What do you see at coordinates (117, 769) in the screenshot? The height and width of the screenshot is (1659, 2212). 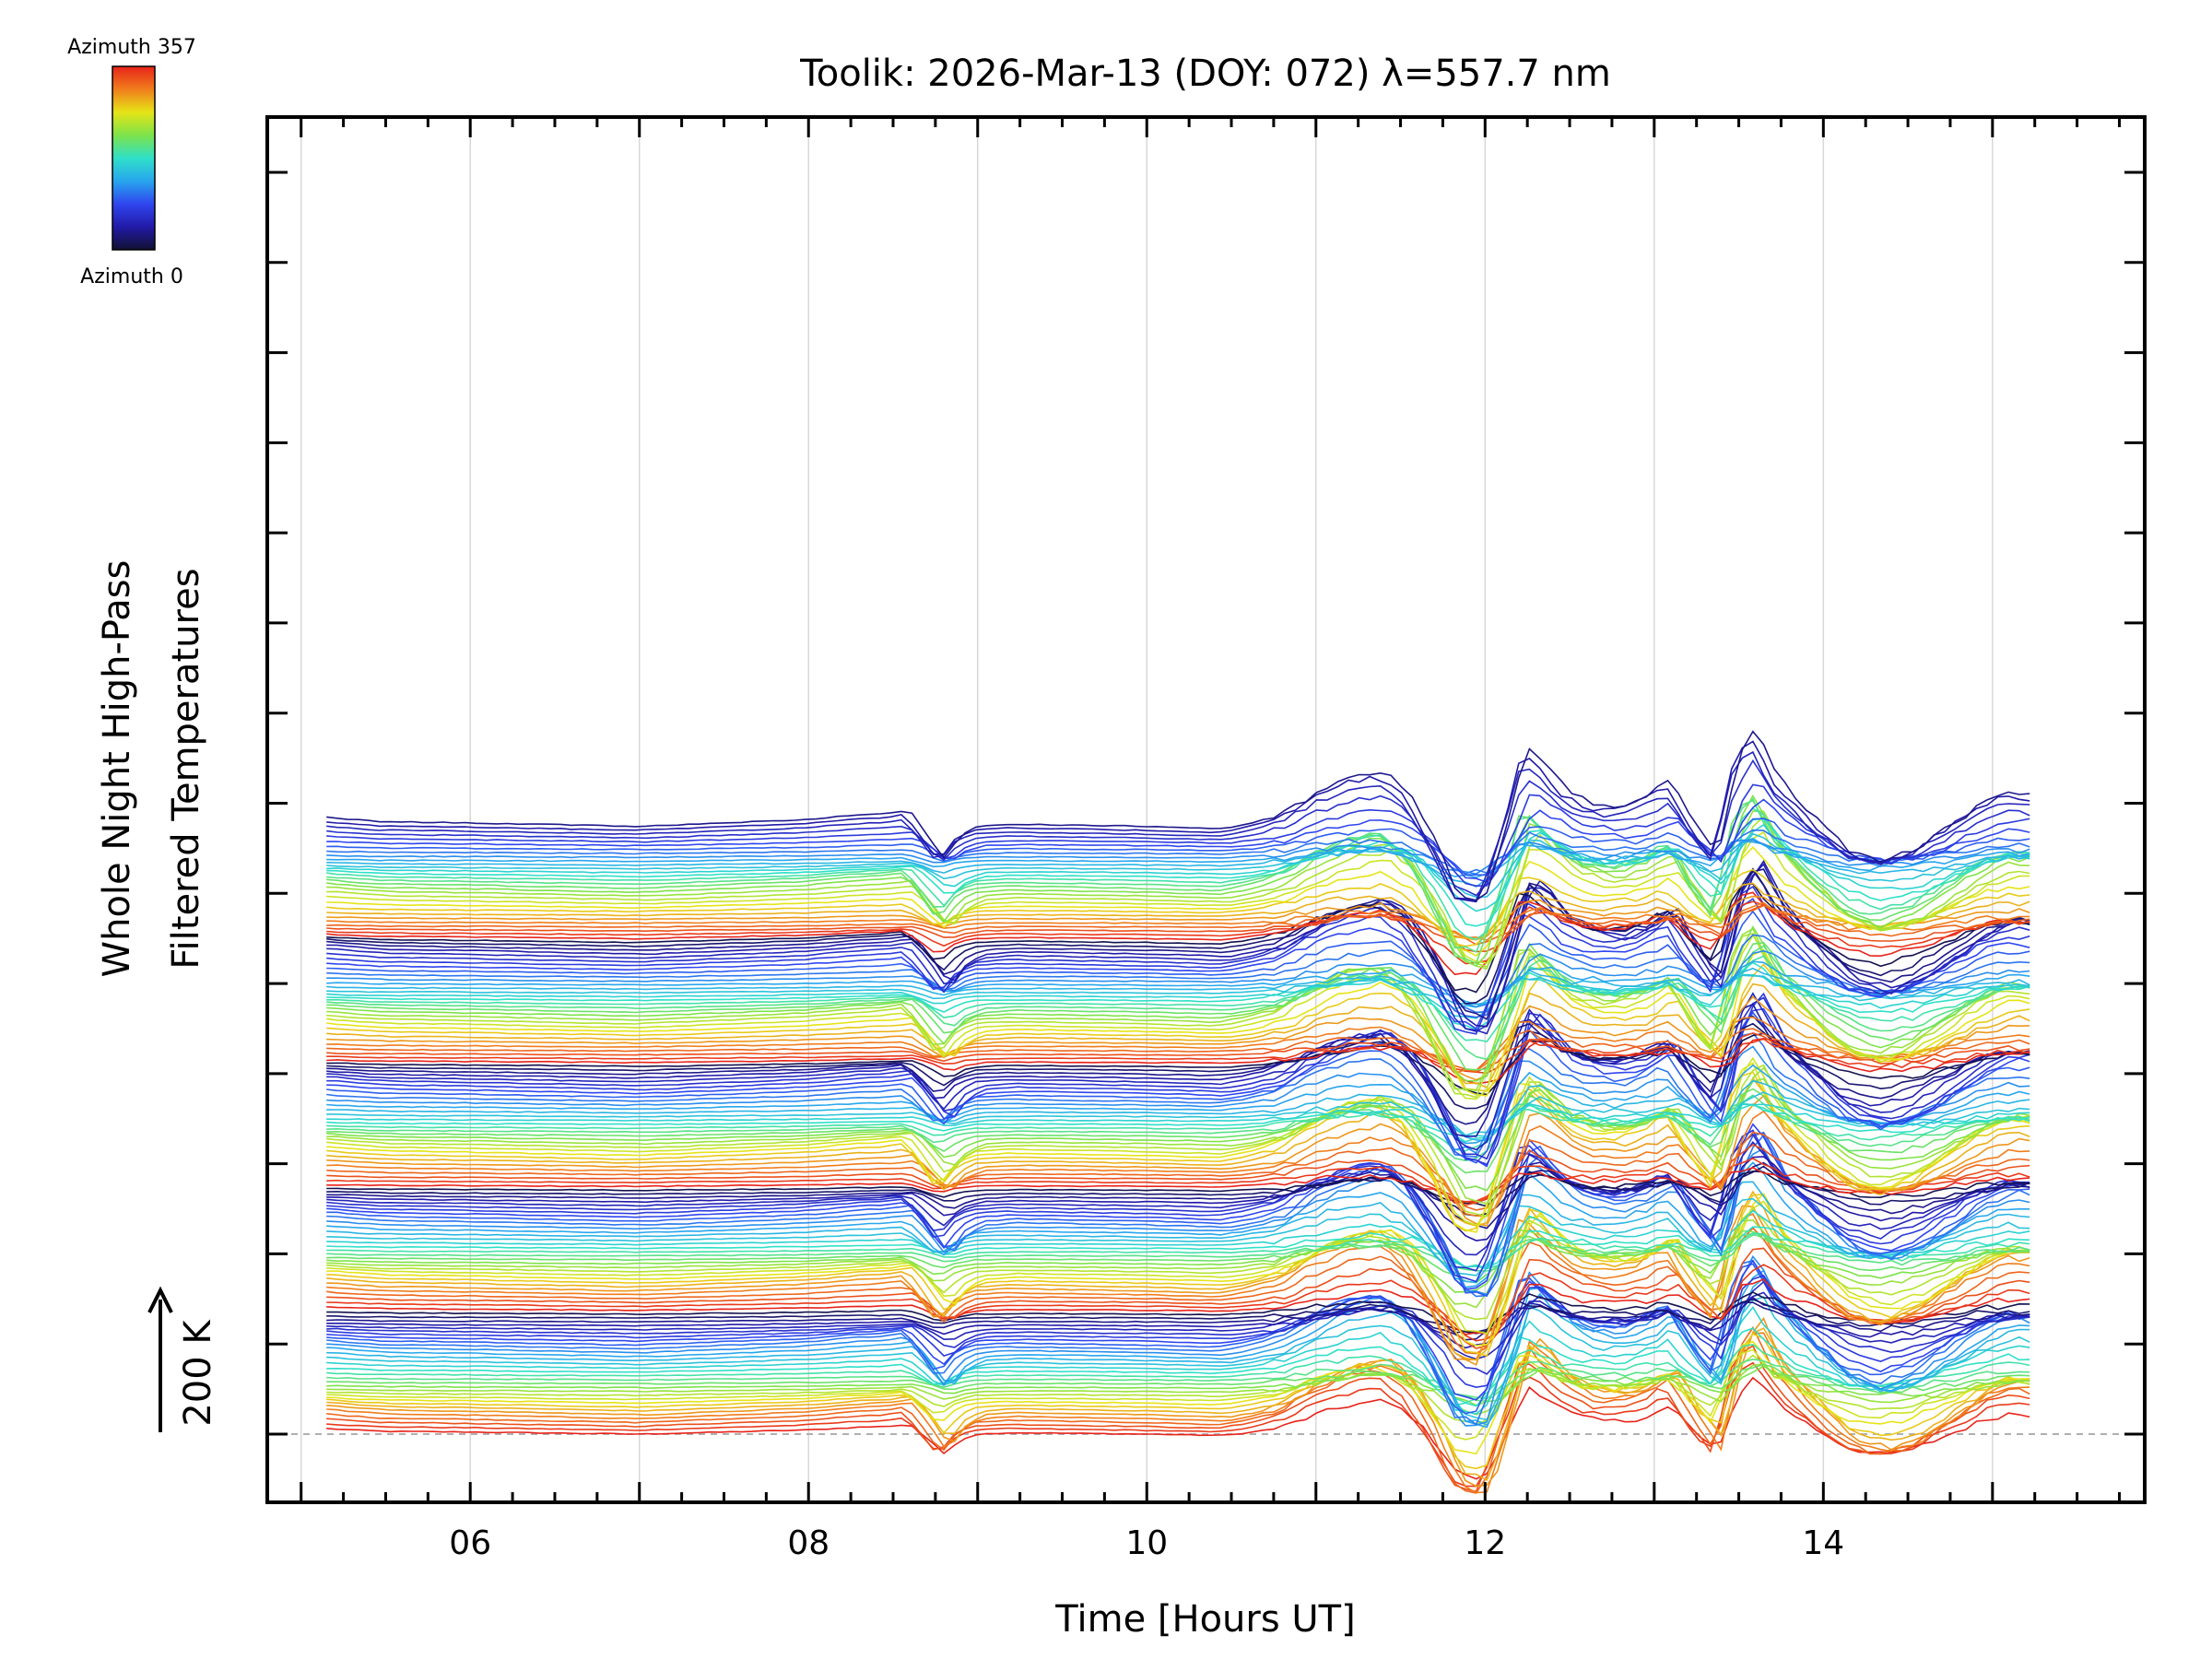 I see `y-axis-label-line1: Whole Night High-Pass` at bounding box center [117, 769].